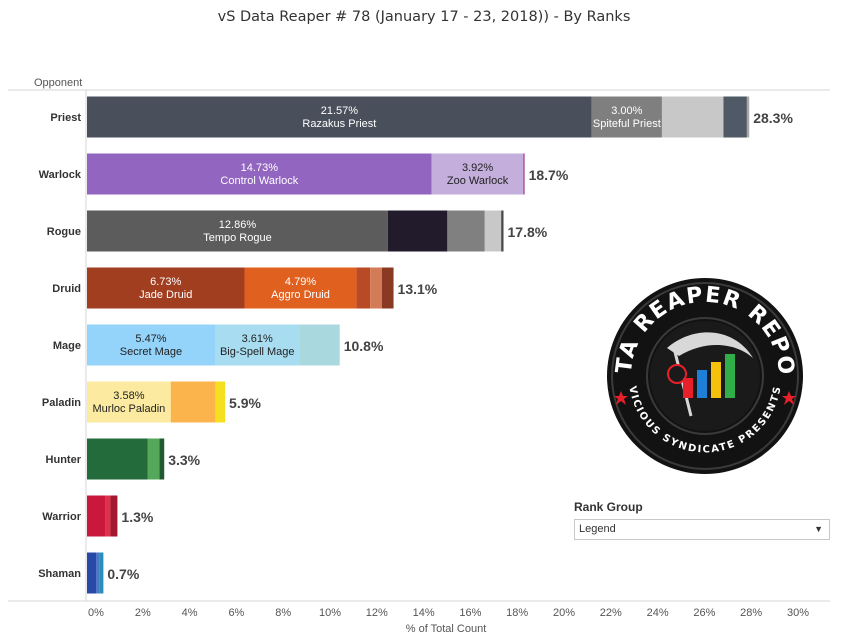  I want to click on logo-bar-yellow, so click(716, 380).